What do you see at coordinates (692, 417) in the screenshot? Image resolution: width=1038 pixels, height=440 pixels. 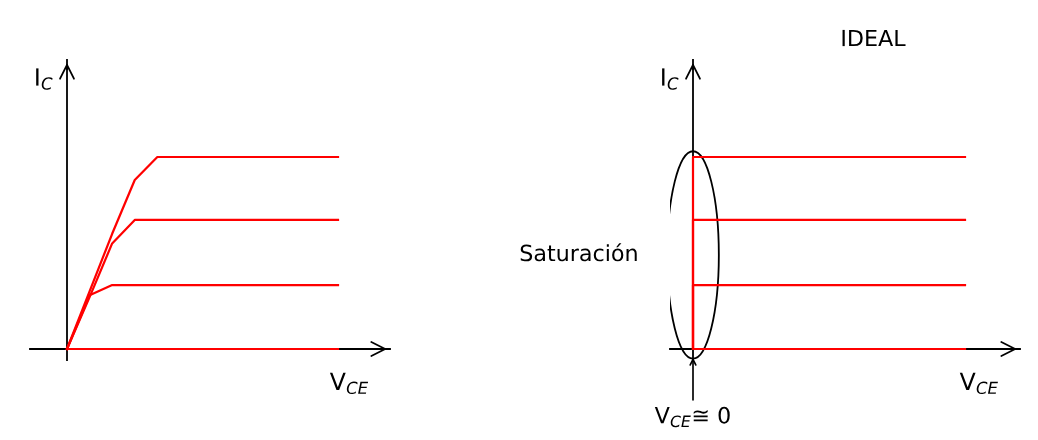 I see `text: V$_{CE}$≅ 0` at bounding box center [692, 417].